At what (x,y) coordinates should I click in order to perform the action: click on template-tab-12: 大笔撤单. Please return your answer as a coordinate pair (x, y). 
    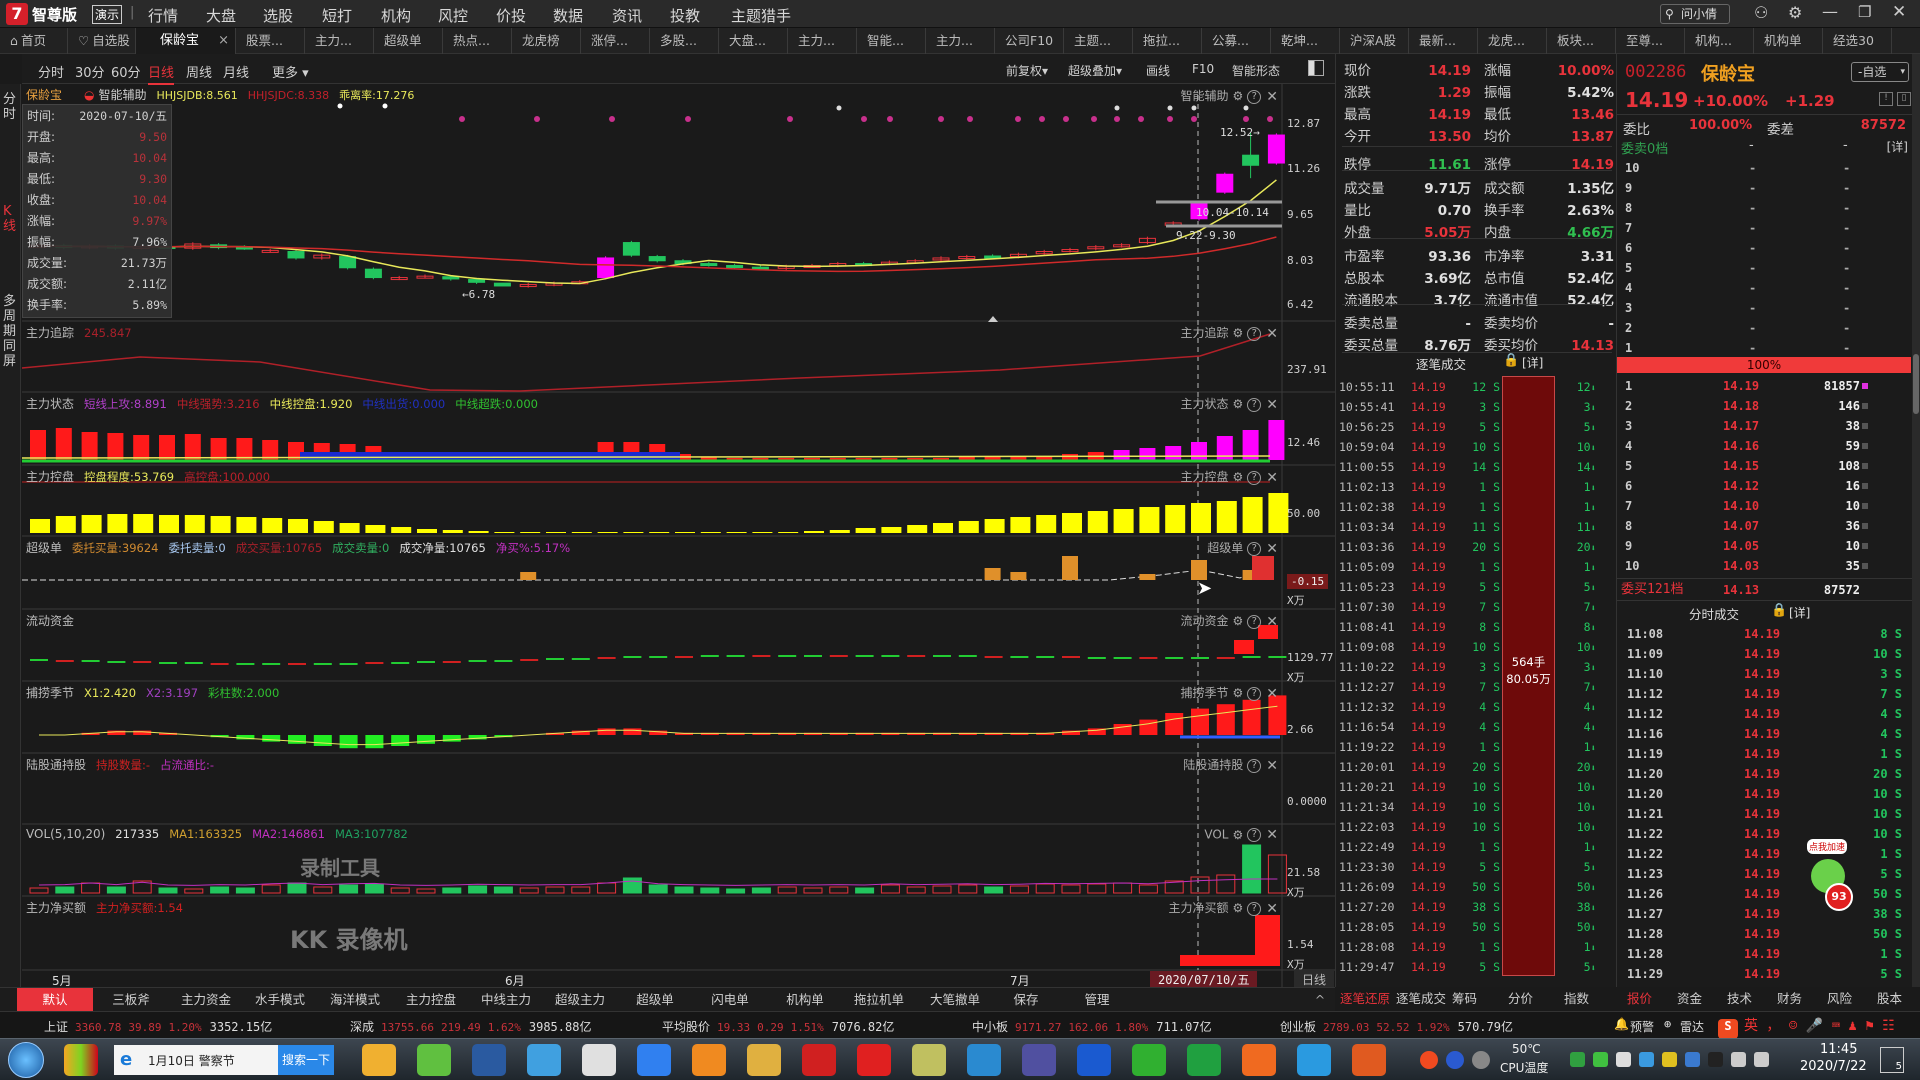
    Looking at the image, I should click on (954, 999).